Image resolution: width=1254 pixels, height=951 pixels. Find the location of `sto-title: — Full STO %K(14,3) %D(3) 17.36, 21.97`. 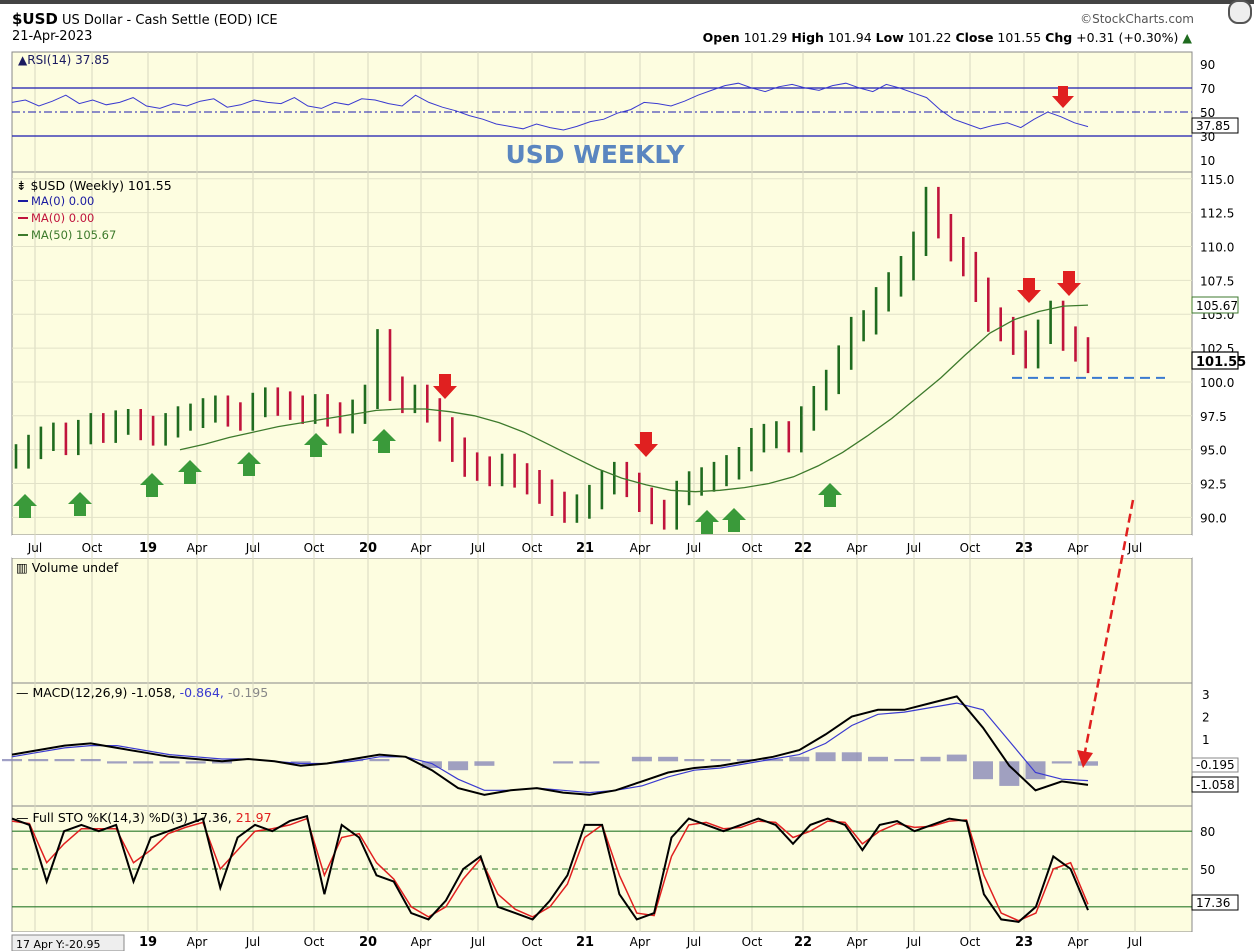

sto-title: — Full STO %K(14,3) %D(3) 17.36, 21.97 is located at coordinates (144, 817).